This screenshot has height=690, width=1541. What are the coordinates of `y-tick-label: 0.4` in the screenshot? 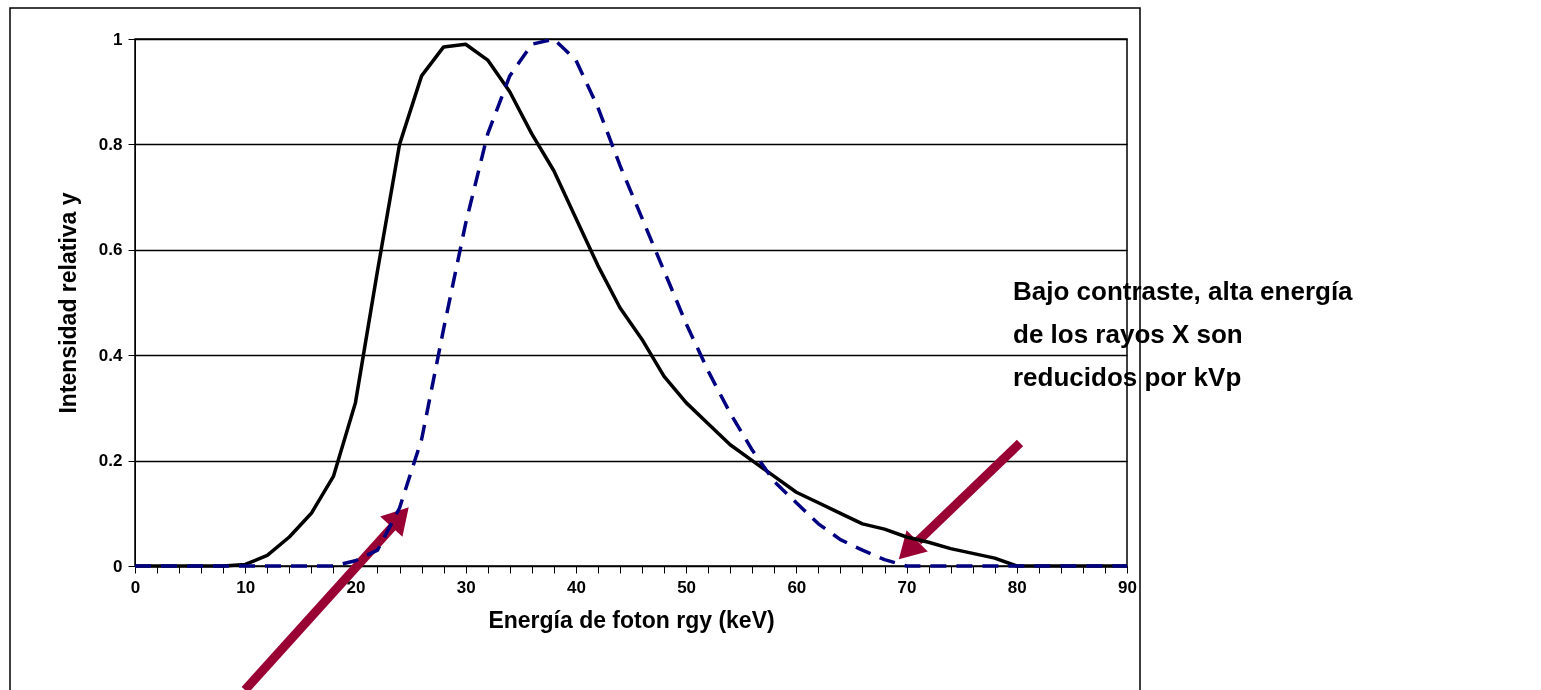 It's located at (111, 355).